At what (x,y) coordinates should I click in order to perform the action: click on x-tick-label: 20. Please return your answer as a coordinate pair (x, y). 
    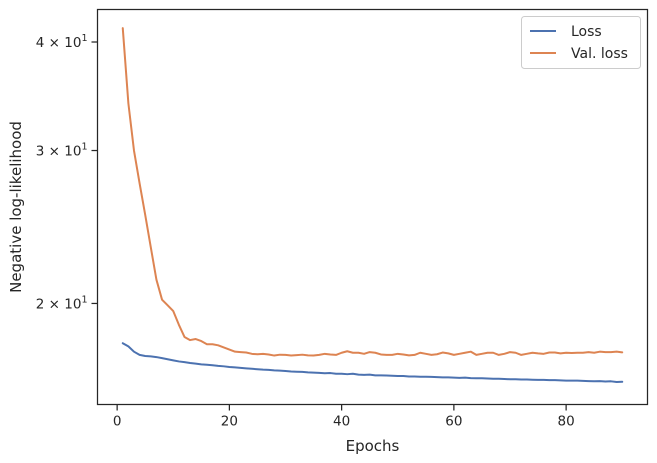
    Looking at the image, I should click on (229, 422).